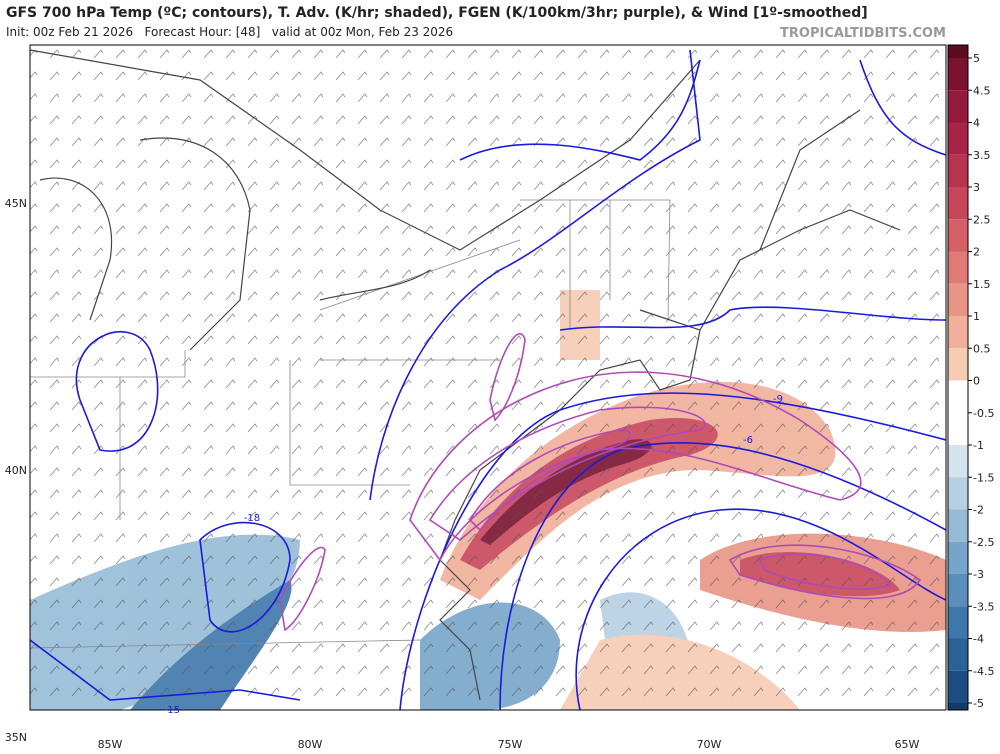  I want to click on colorbar-label: 3.5, so click(982, 155).